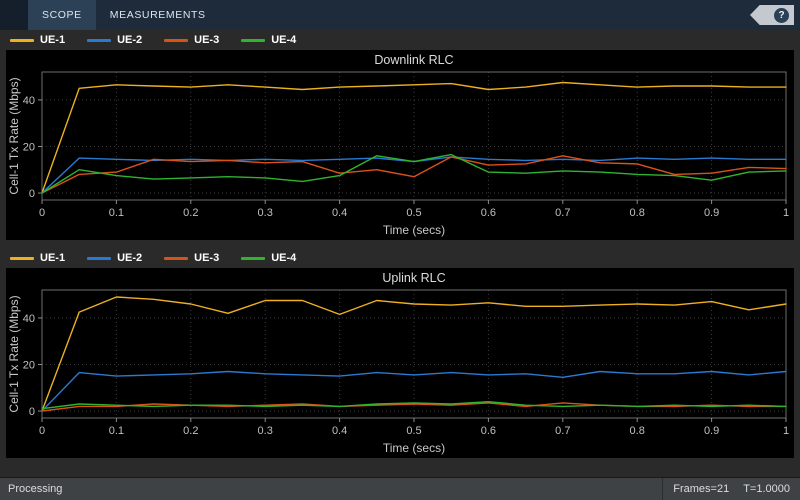  What do you see at coordinates (14, 15) in the screenshot?
I see `toolstrip-corner` at bounding box center [14, 15].